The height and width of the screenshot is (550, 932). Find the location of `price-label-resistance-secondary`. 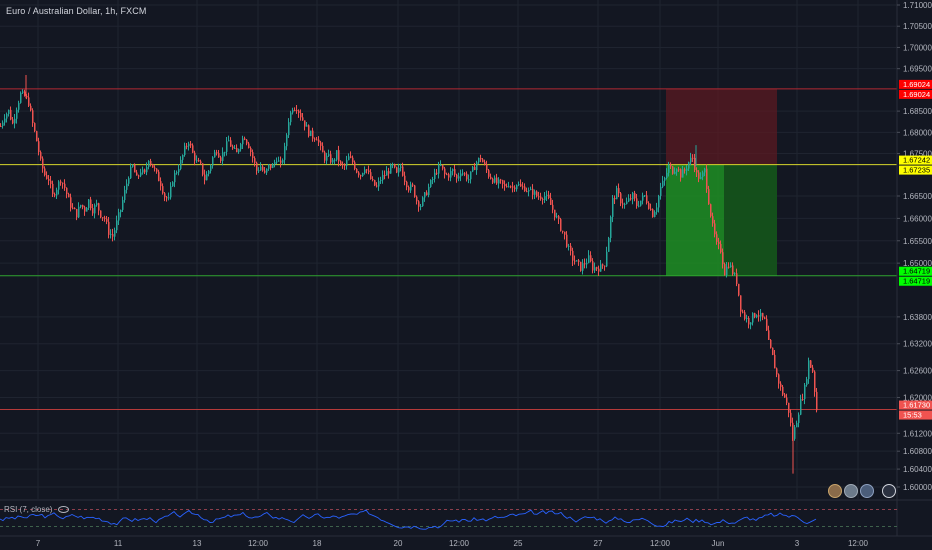

price-label-resistance-secondary is located at coordinates (915, 94).